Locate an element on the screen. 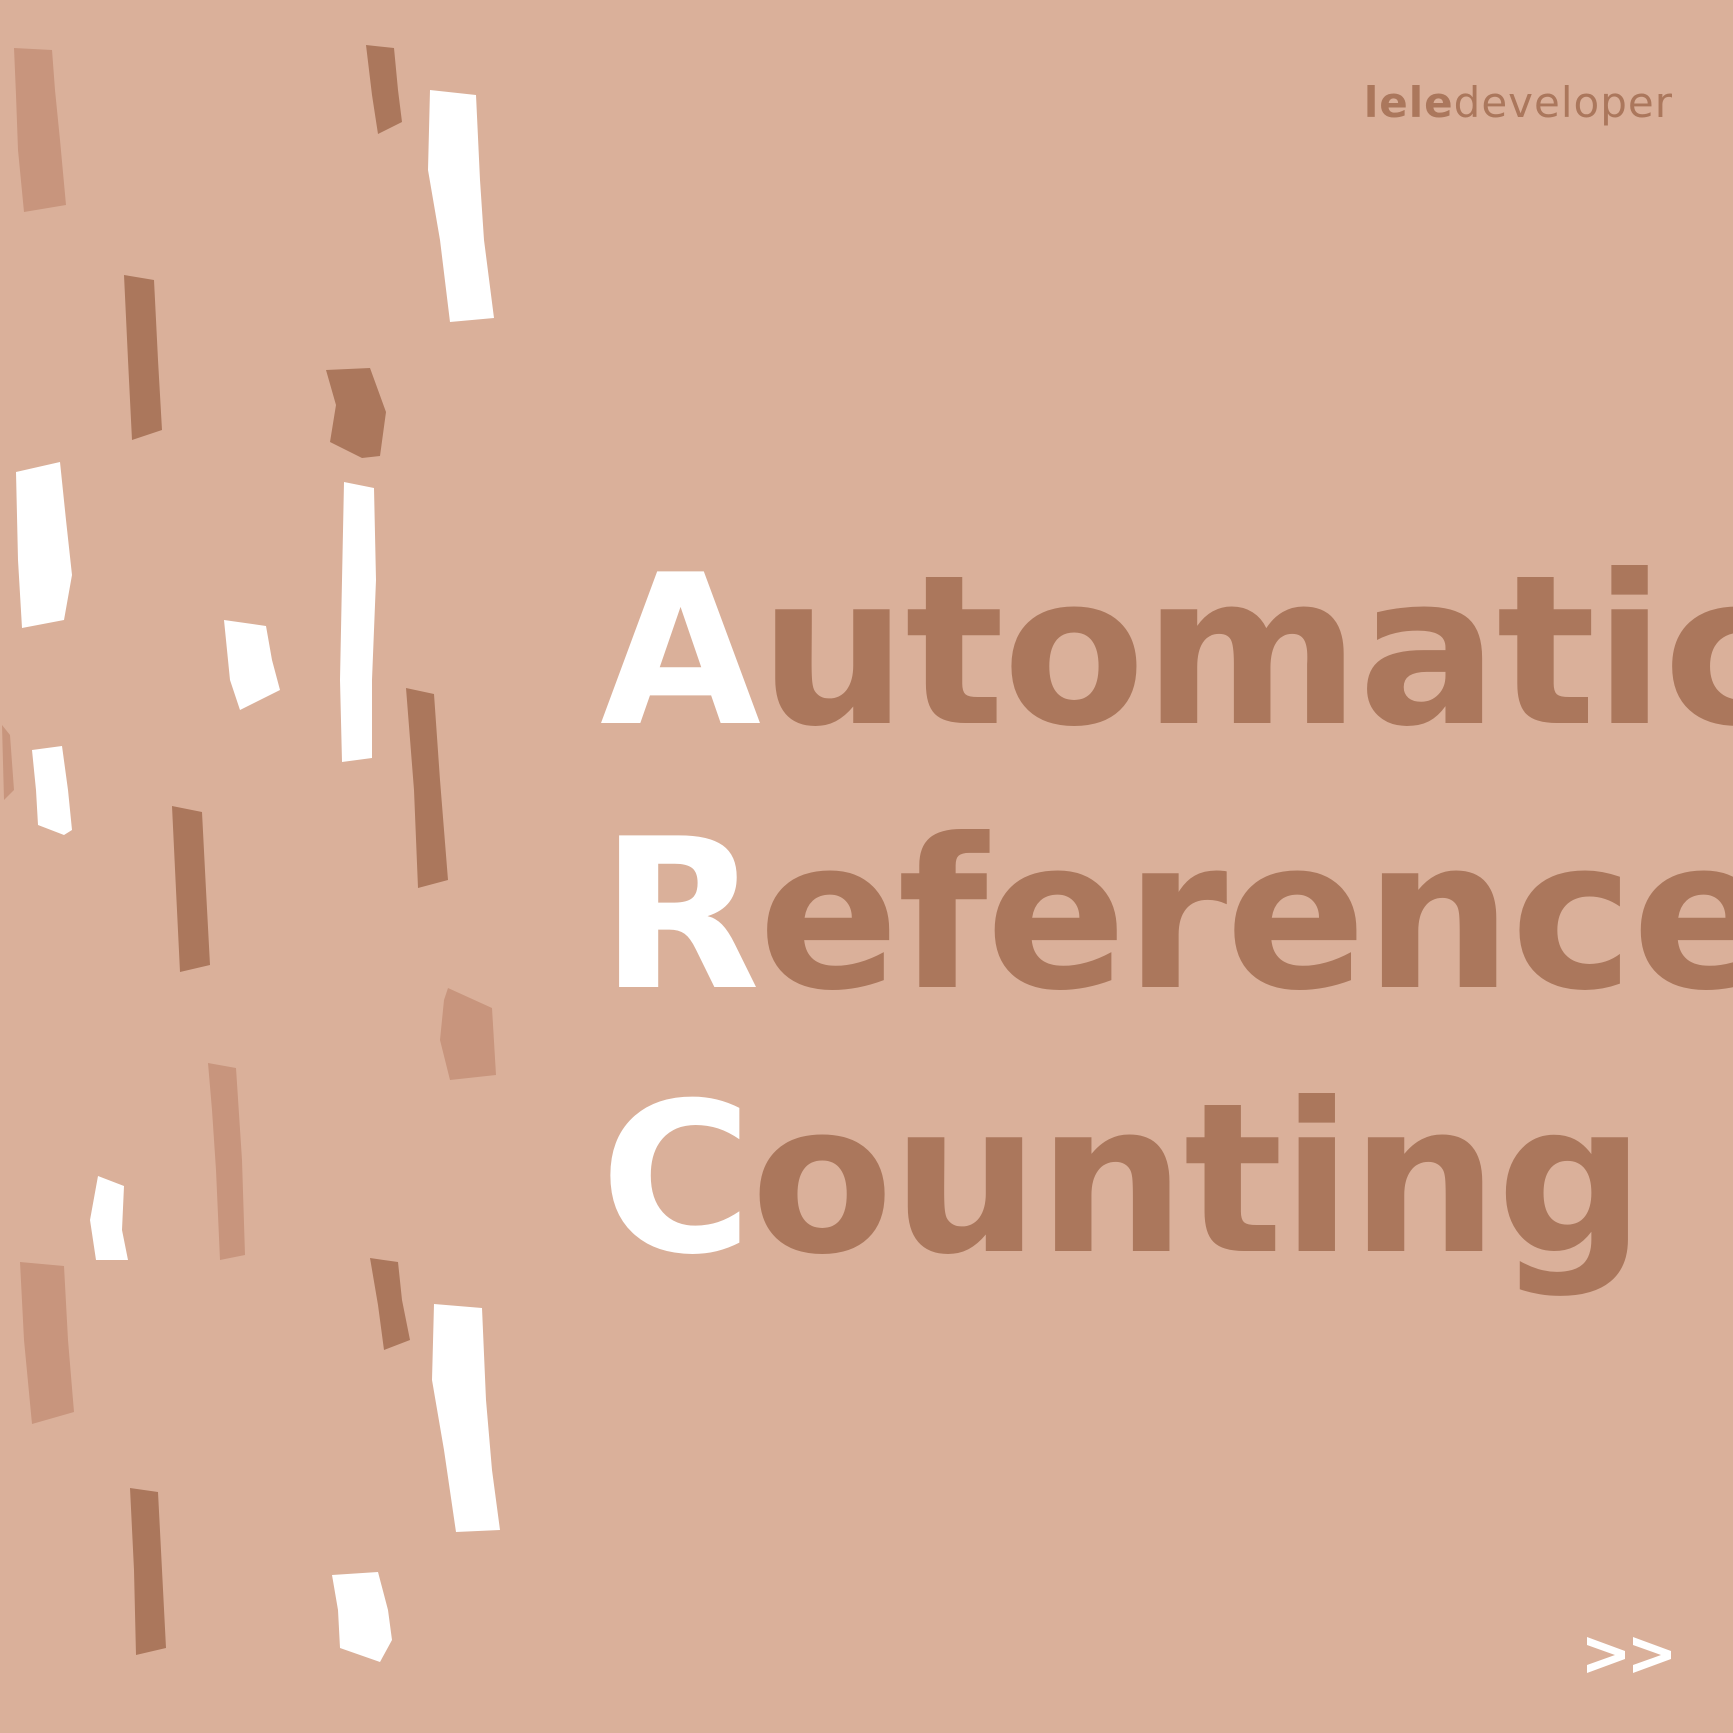  title-line-counting: Counting is located at coordinates (1166, 1180).